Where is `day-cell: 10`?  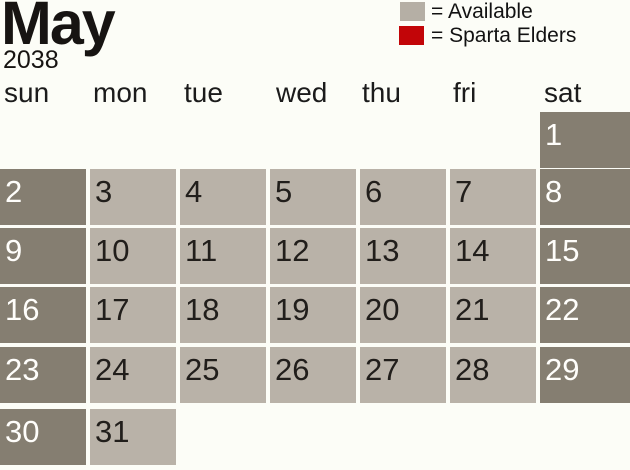
day-cell: 10 is located at coordinates (133, 256).